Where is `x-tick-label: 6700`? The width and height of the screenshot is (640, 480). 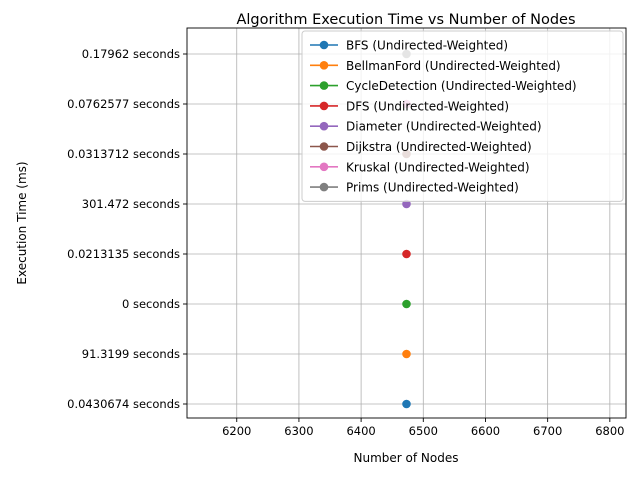 x-tick-label: 6700 is located at coordinates (547, 431).